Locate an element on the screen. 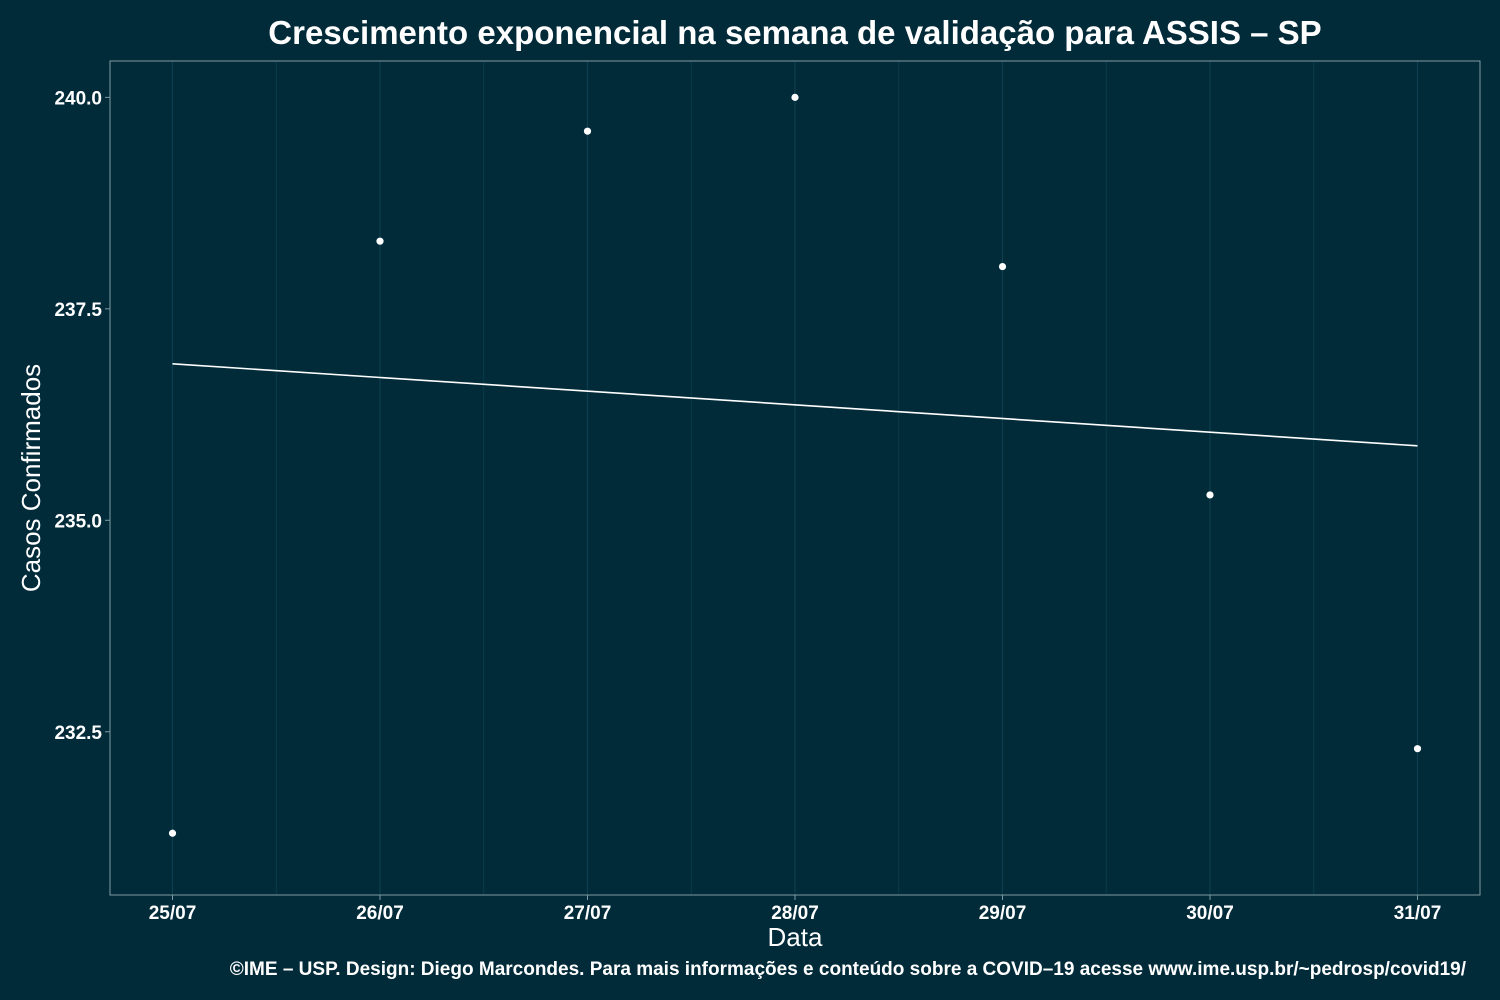 This screenshot has height=1000, width=1500. y-axis-title: Casos Confirmados is located at coordinates (31, 478).